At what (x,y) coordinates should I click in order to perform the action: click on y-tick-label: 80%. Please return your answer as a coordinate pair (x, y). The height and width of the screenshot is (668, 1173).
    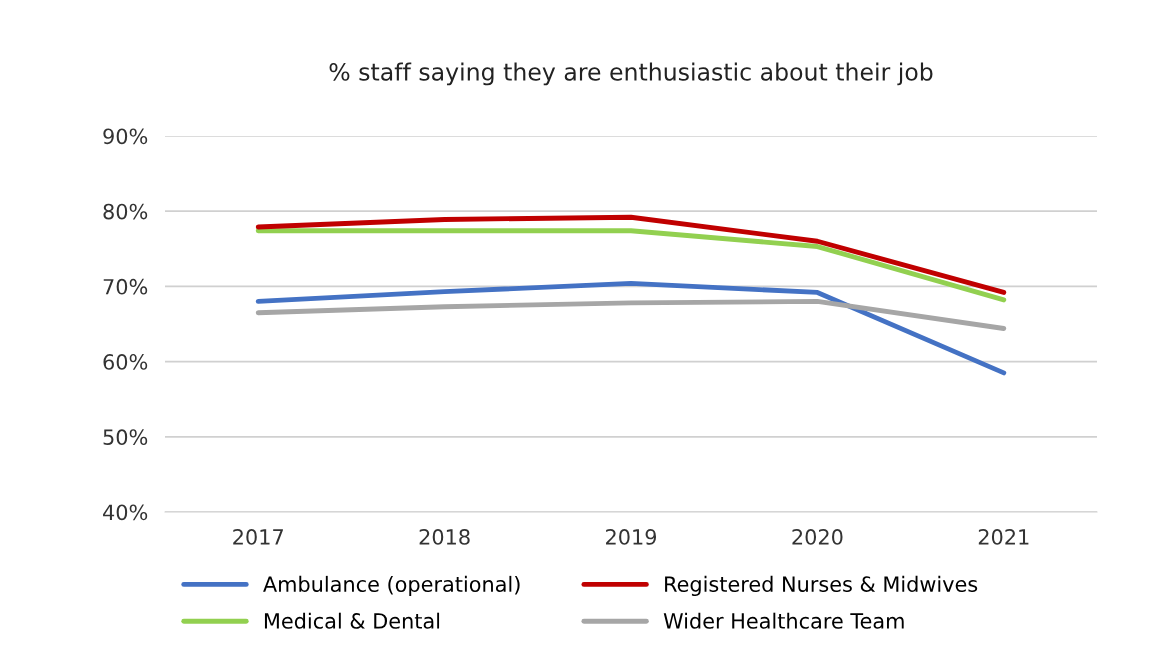
    Looking at the image, I should click on (125, 211).